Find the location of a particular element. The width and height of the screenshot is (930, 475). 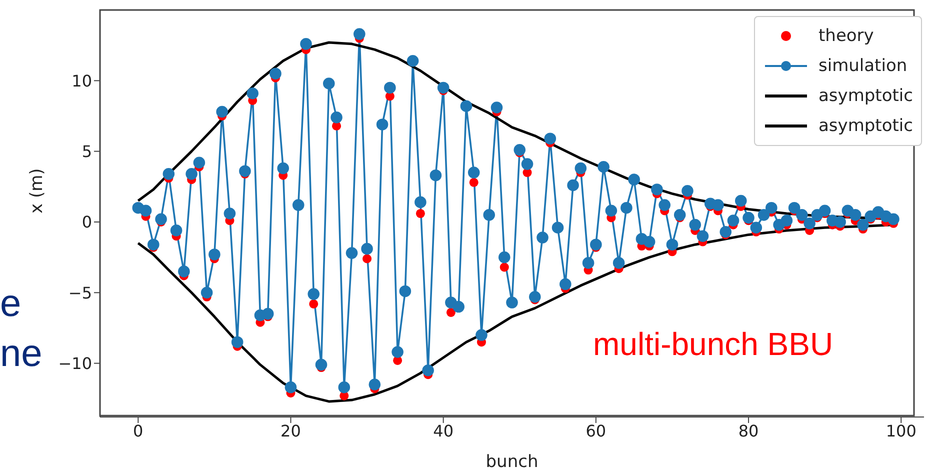

y-tick-label: 10 is located at coordinates (82, 80).